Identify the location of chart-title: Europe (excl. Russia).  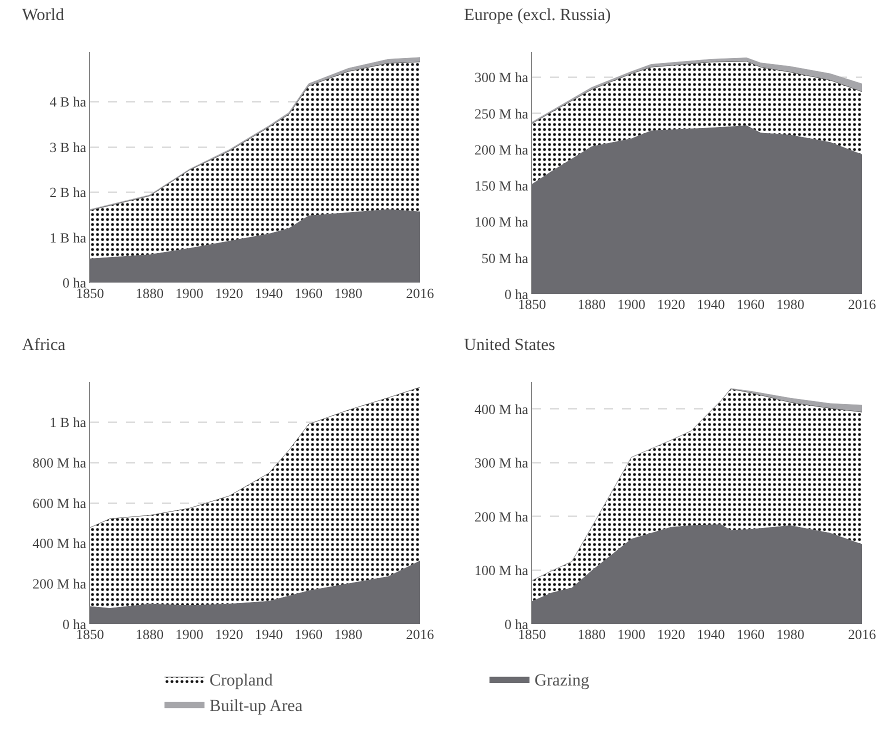
(537, 14).